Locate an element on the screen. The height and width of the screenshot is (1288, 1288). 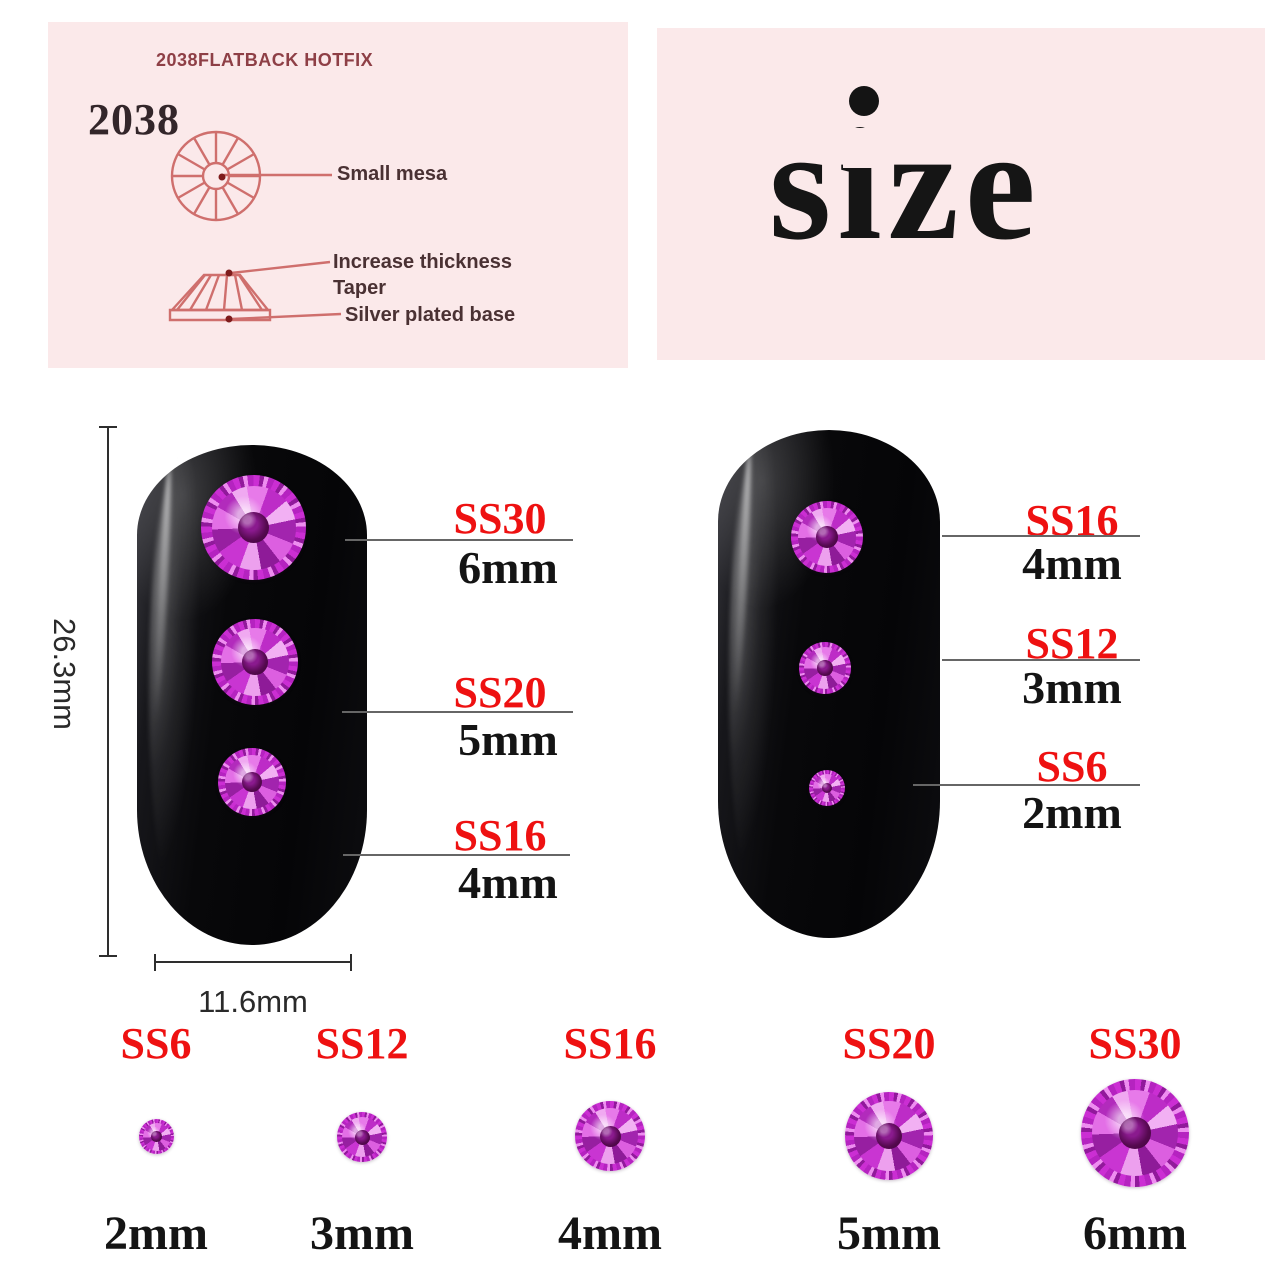
chart-mm-label: 5mm is located at coordinates (889, 1233).